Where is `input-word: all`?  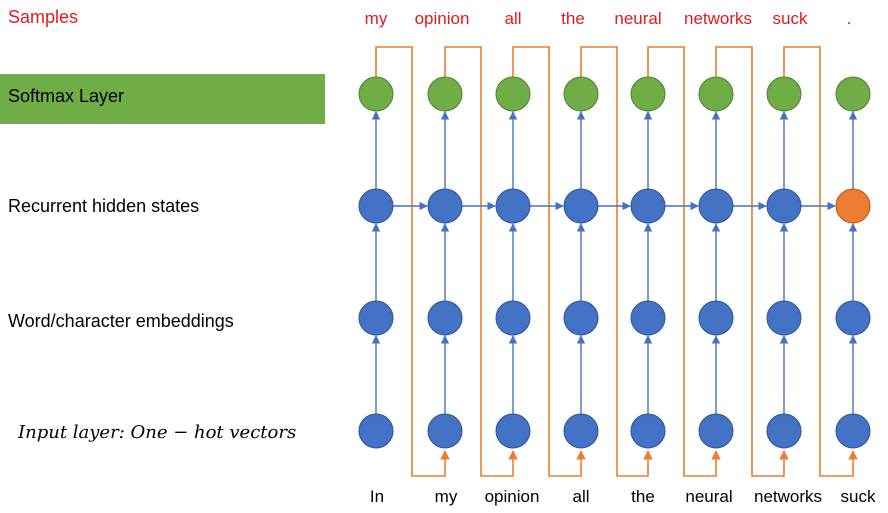
input-word: all is located at coordinates (580, 496).